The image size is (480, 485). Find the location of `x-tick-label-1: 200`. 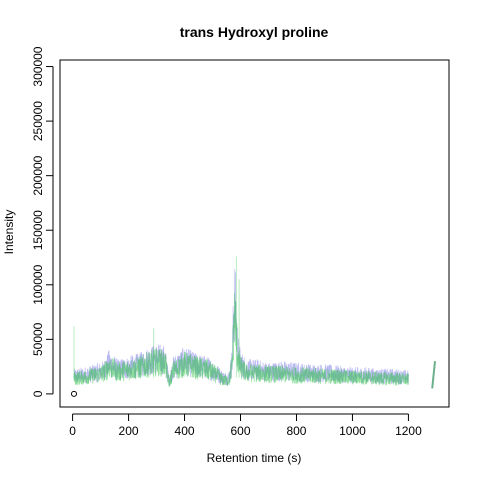

x-tick-label-1: 200 is located at coordinates (129, 431).